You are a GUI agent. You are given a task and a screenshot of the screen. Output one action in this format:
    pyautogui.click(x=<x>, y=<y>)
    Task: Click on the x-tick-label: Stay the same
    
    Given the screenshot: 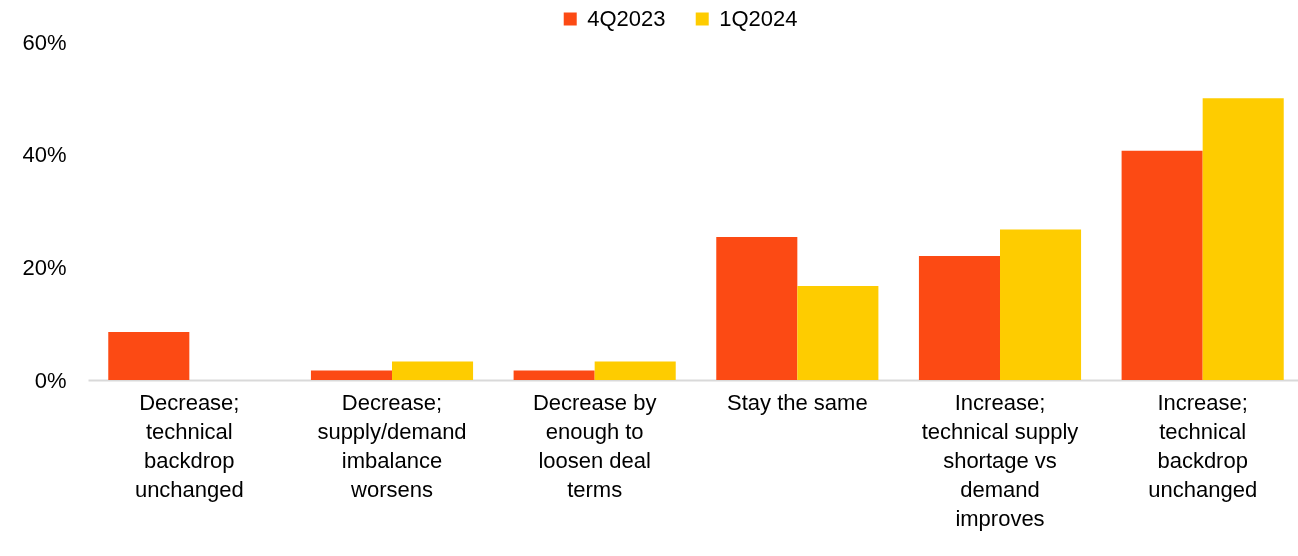 What is the action you would take?
    pyautogui.click(x=797, y=402)
    